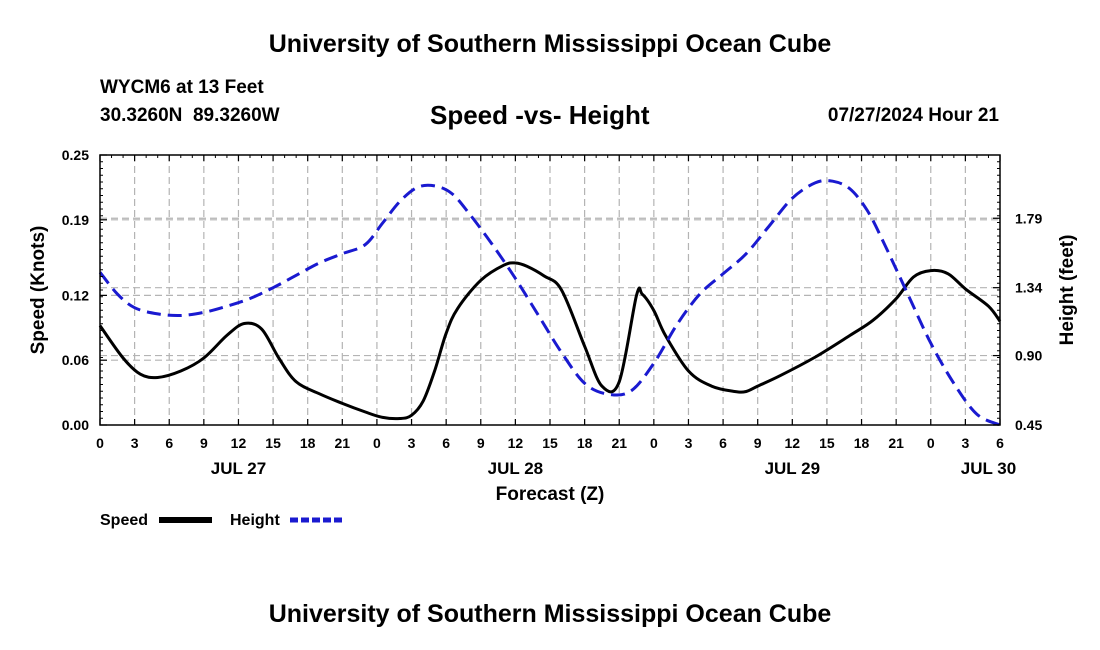 The image size is (1100, 650). I want to click on day-label: JUL 29, so click(792, 468).